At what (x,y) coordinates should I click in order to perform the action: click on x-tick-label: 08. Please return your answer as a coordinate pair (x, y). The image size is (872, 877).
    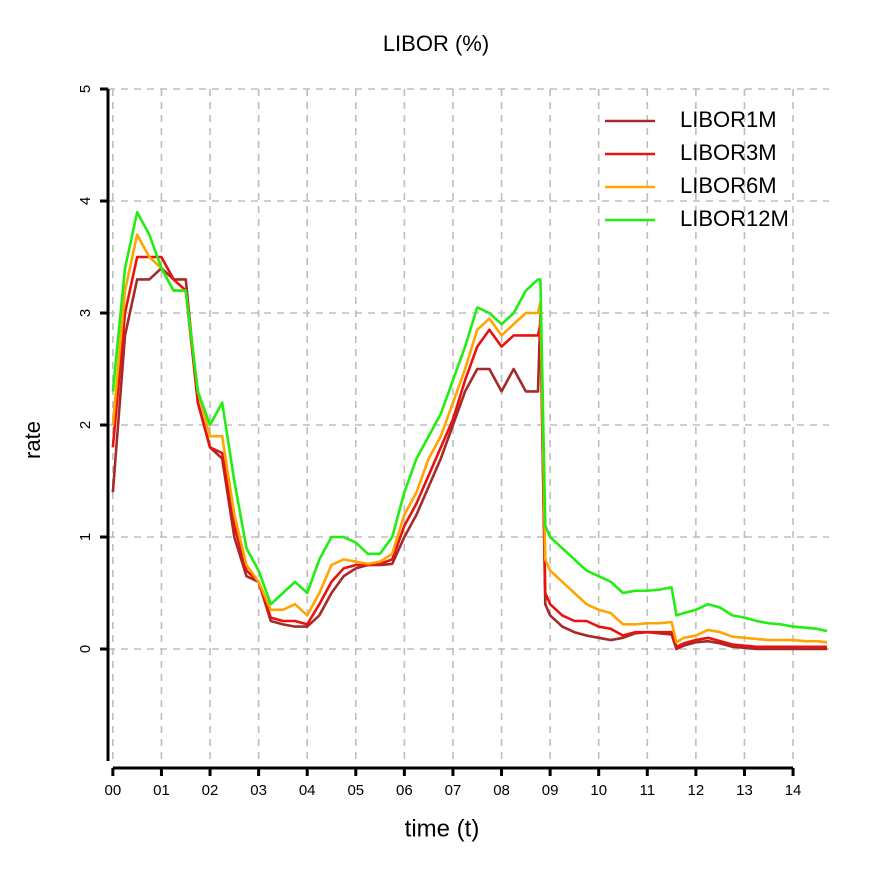
    Looking at the image, I should click on (501, 790).